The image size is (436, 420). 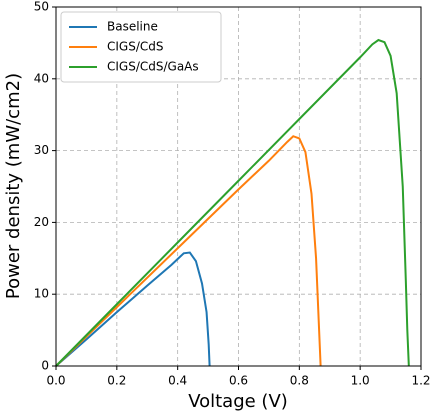 What do you see at coordinates (177, 381) in the screenshot?
I see `x-tick-label: 0.4` at bounding box center [177, 381].